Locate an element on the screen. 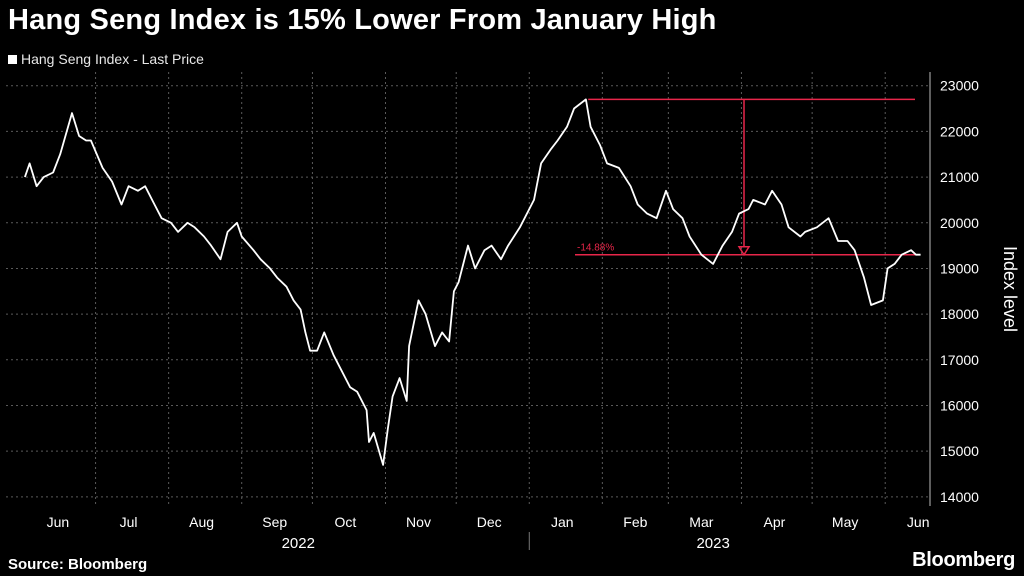 The width and height of the screenshot is (1024, 576). x-tick-label: Oct is located at coordinates (346, 522).